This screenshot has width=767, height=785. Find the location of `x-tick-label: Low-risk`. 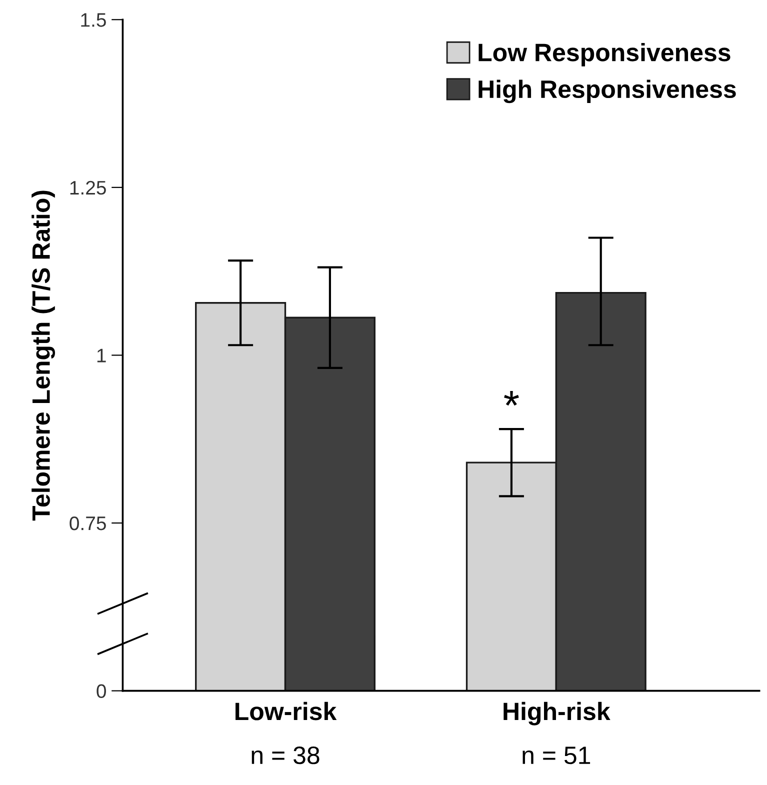

x-tick-label: Low-risk is located at coordinates (286, 711).